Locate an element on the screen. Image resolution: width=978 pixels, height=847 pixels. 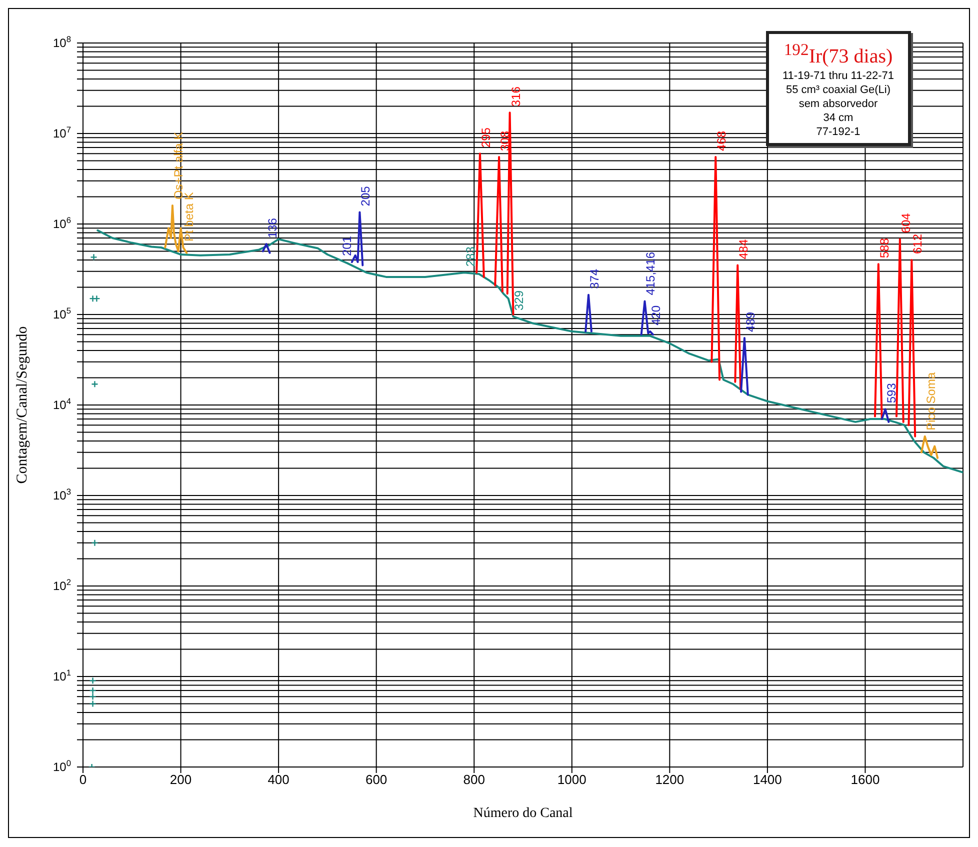
annotation: 420 is located at coordinates (656, 315).